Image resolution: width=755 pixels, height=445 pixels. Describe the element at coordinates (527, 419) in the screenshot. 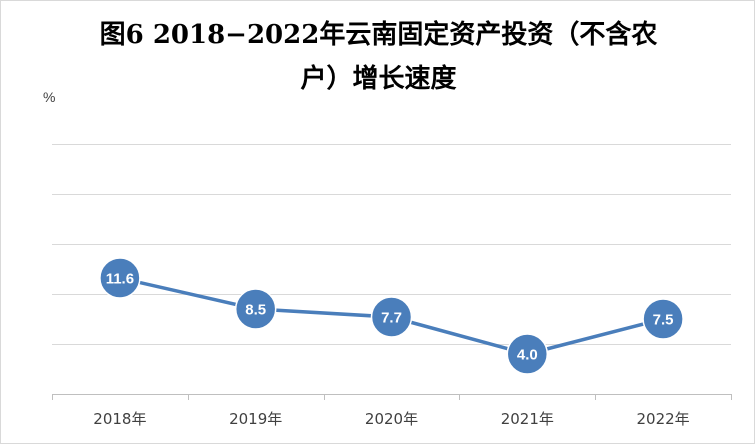

I see `x-tick-label: 2021年` at that location.